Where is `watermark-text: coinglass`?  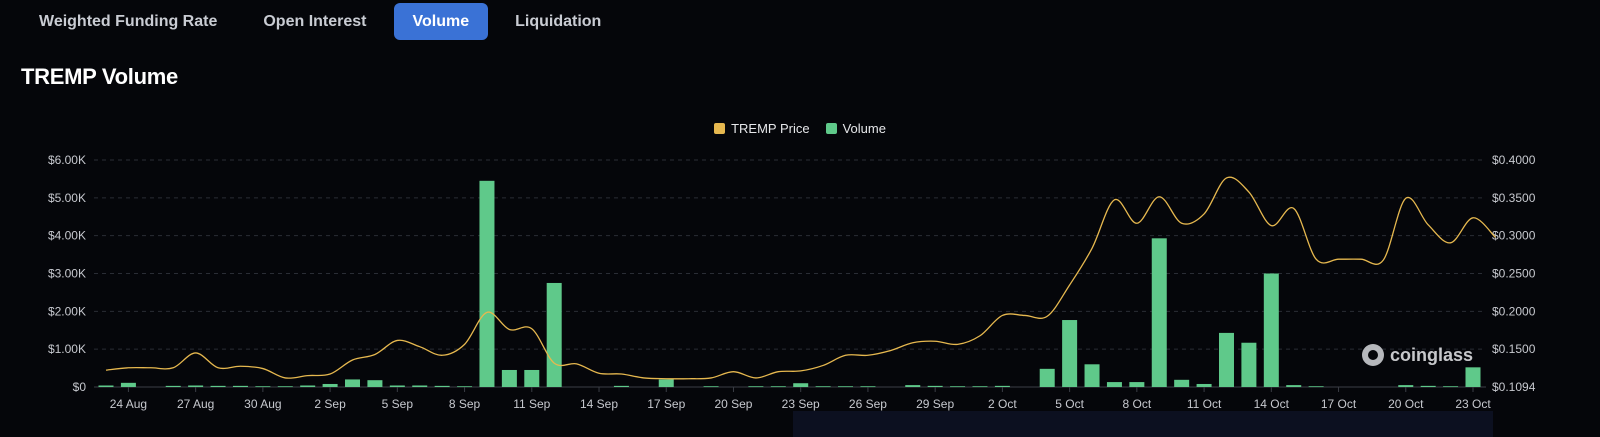
watermark-text: coinglass is located at coordinates (1432, 354).